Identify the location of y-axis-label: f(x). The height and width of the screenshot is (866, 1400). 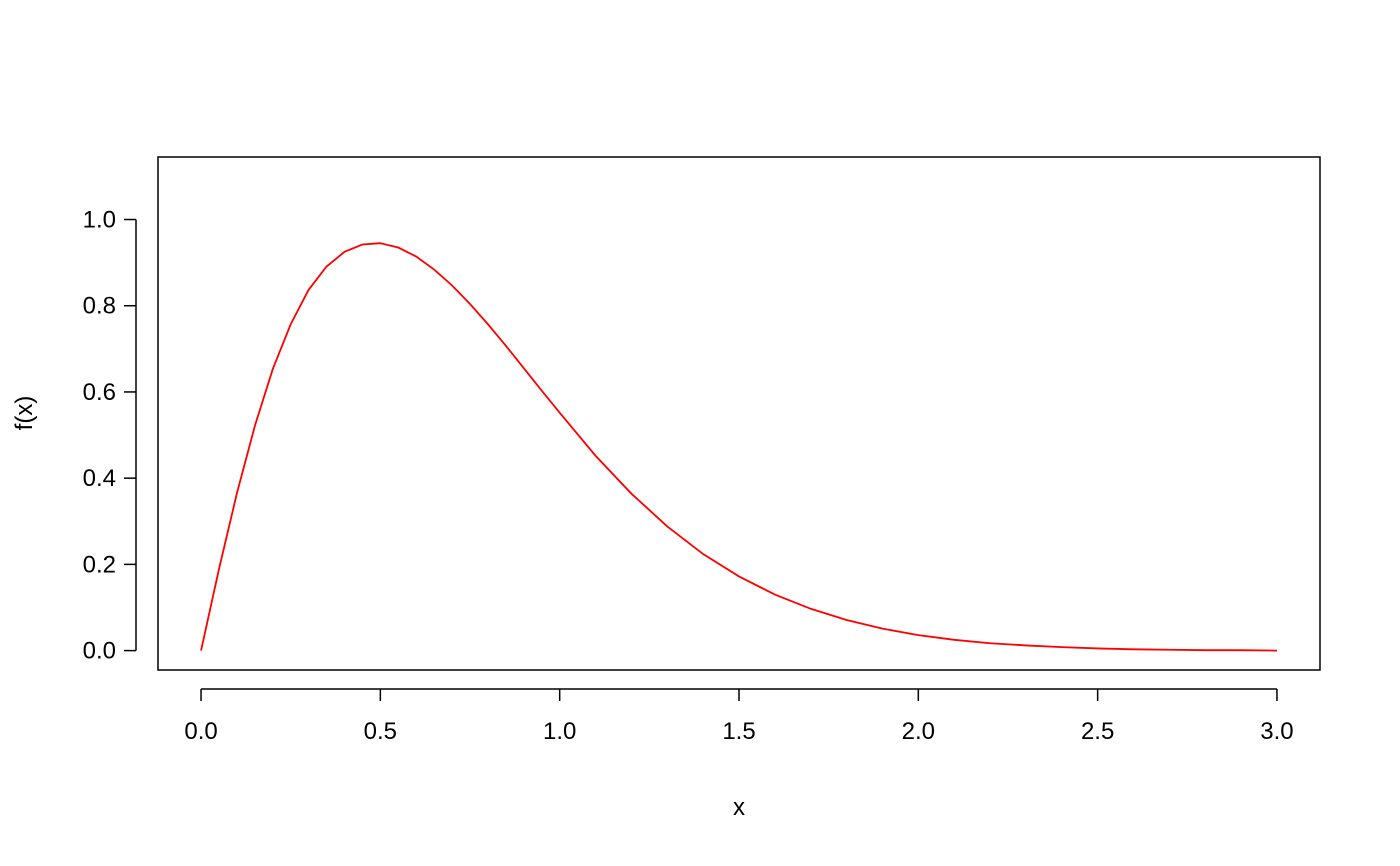
(24, 413).